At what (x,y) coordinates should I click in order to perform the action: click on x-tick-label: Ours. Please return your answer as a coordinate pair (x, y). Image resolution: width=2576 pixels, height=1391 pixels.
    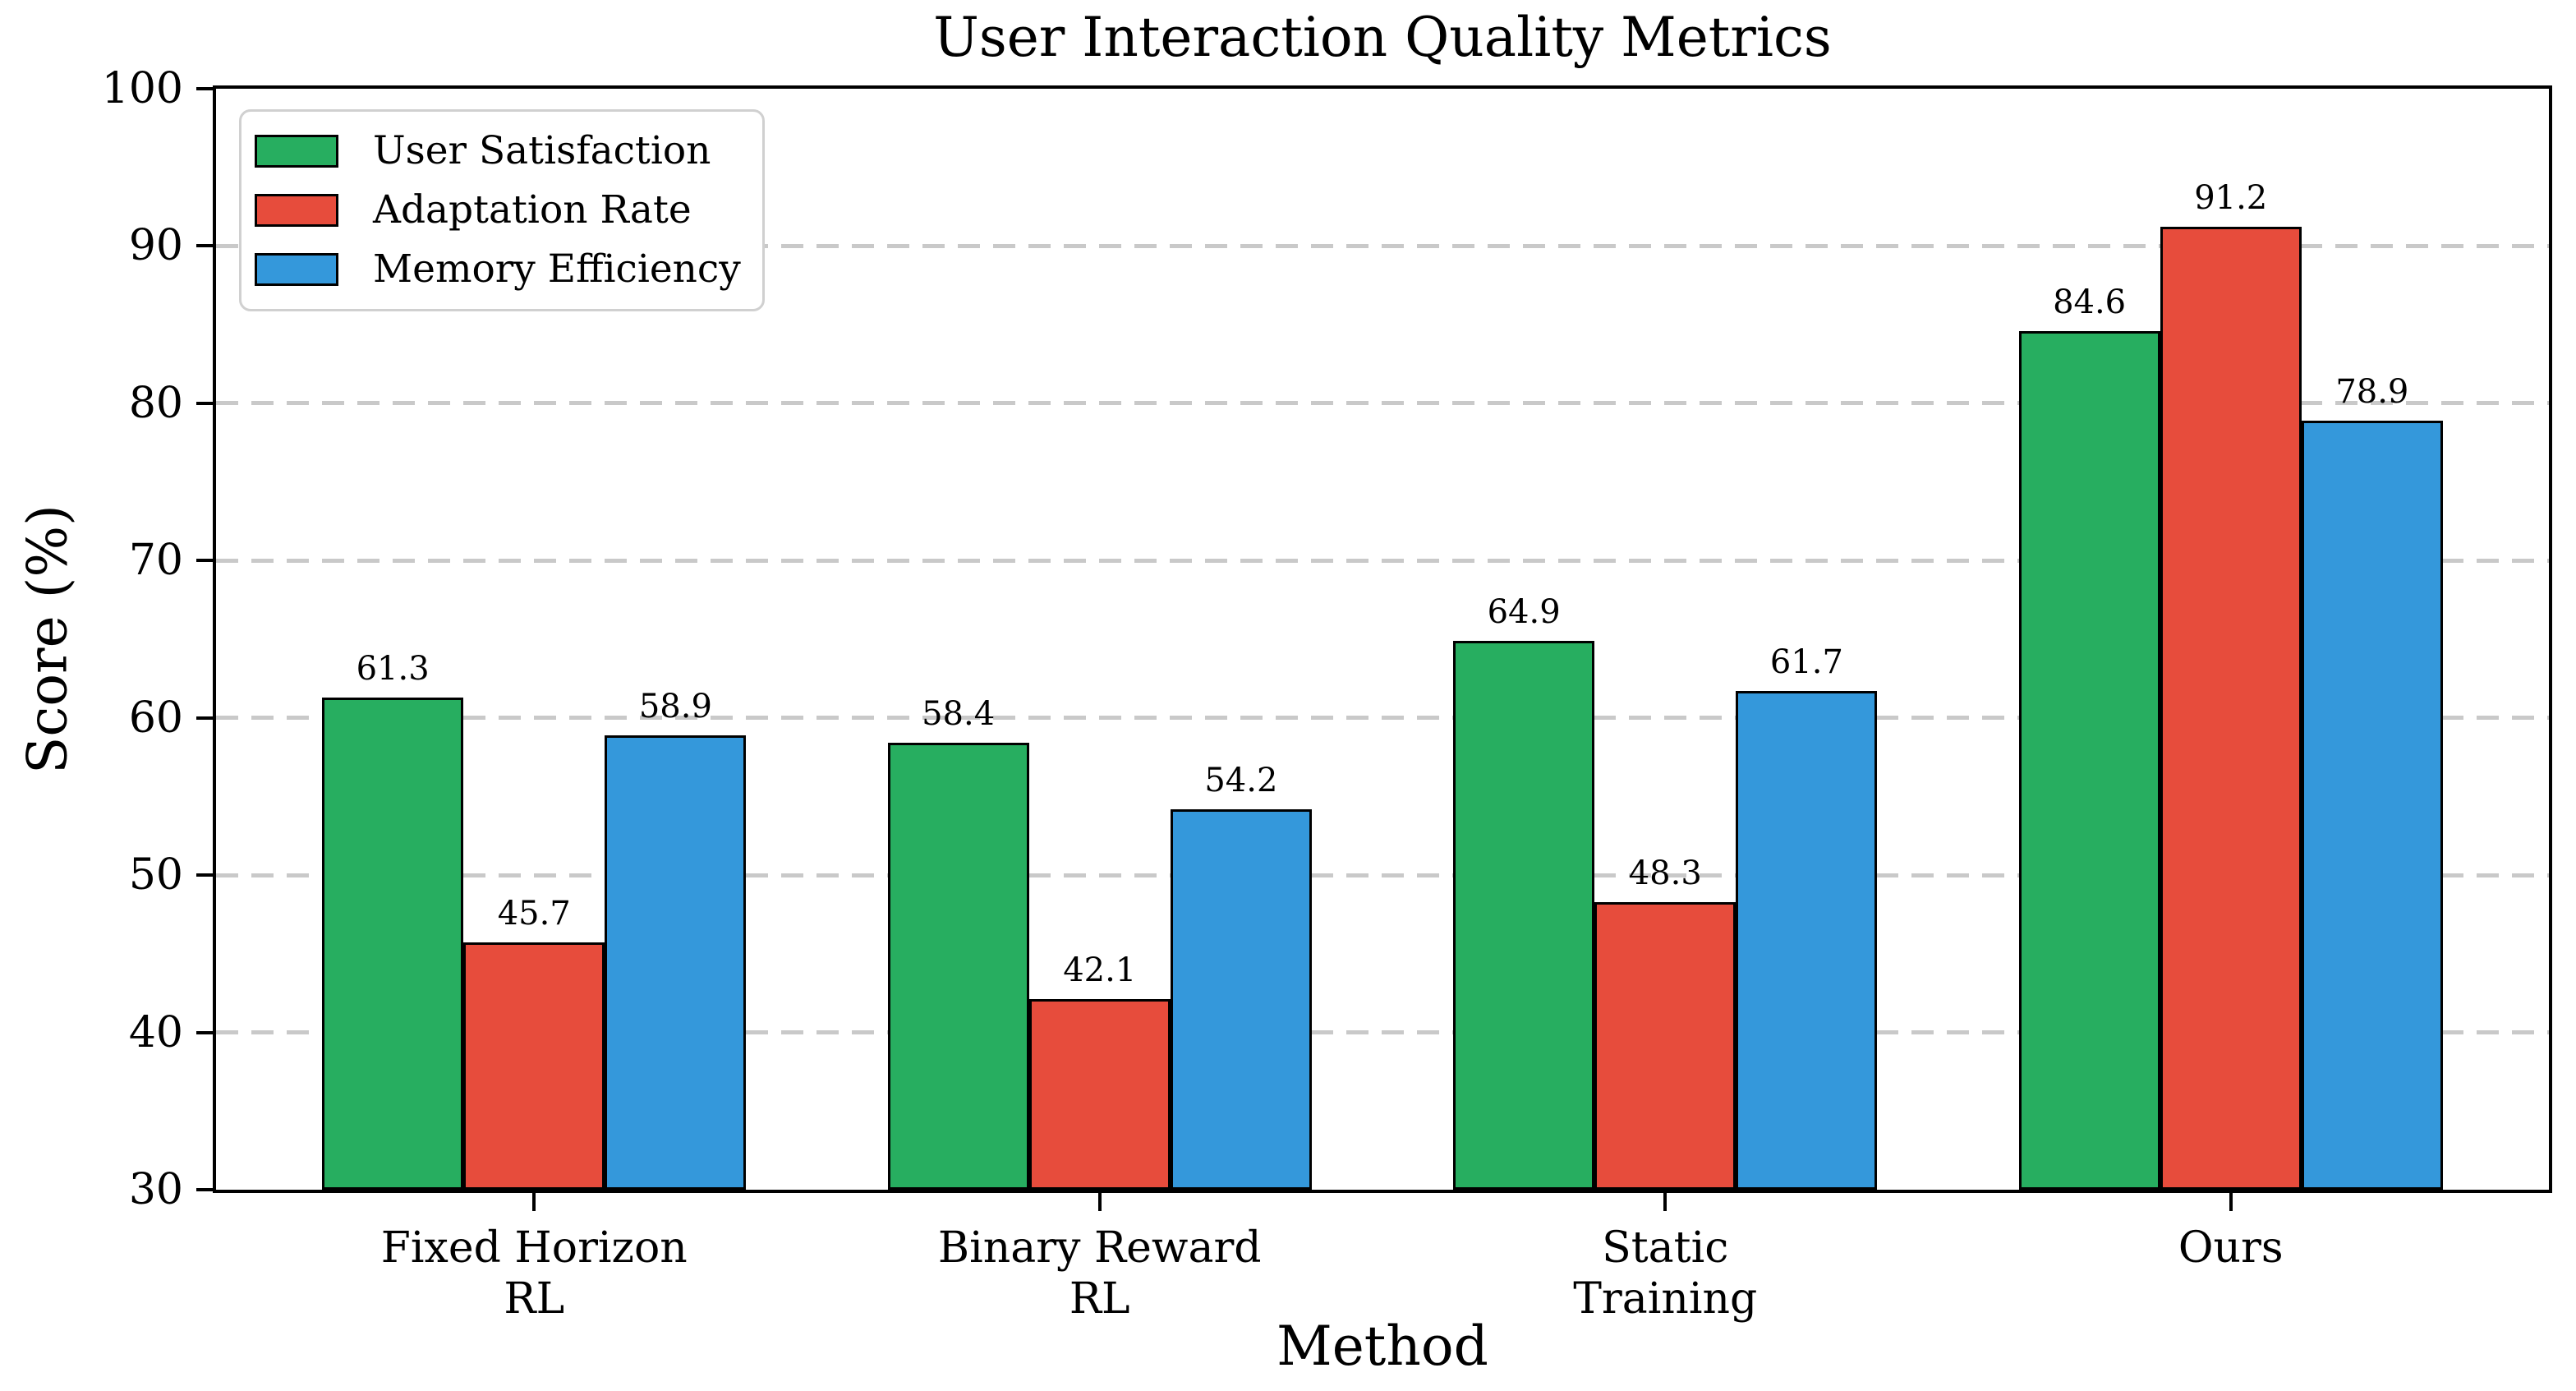
    Looking at the image, I should click on (2231, 1248).